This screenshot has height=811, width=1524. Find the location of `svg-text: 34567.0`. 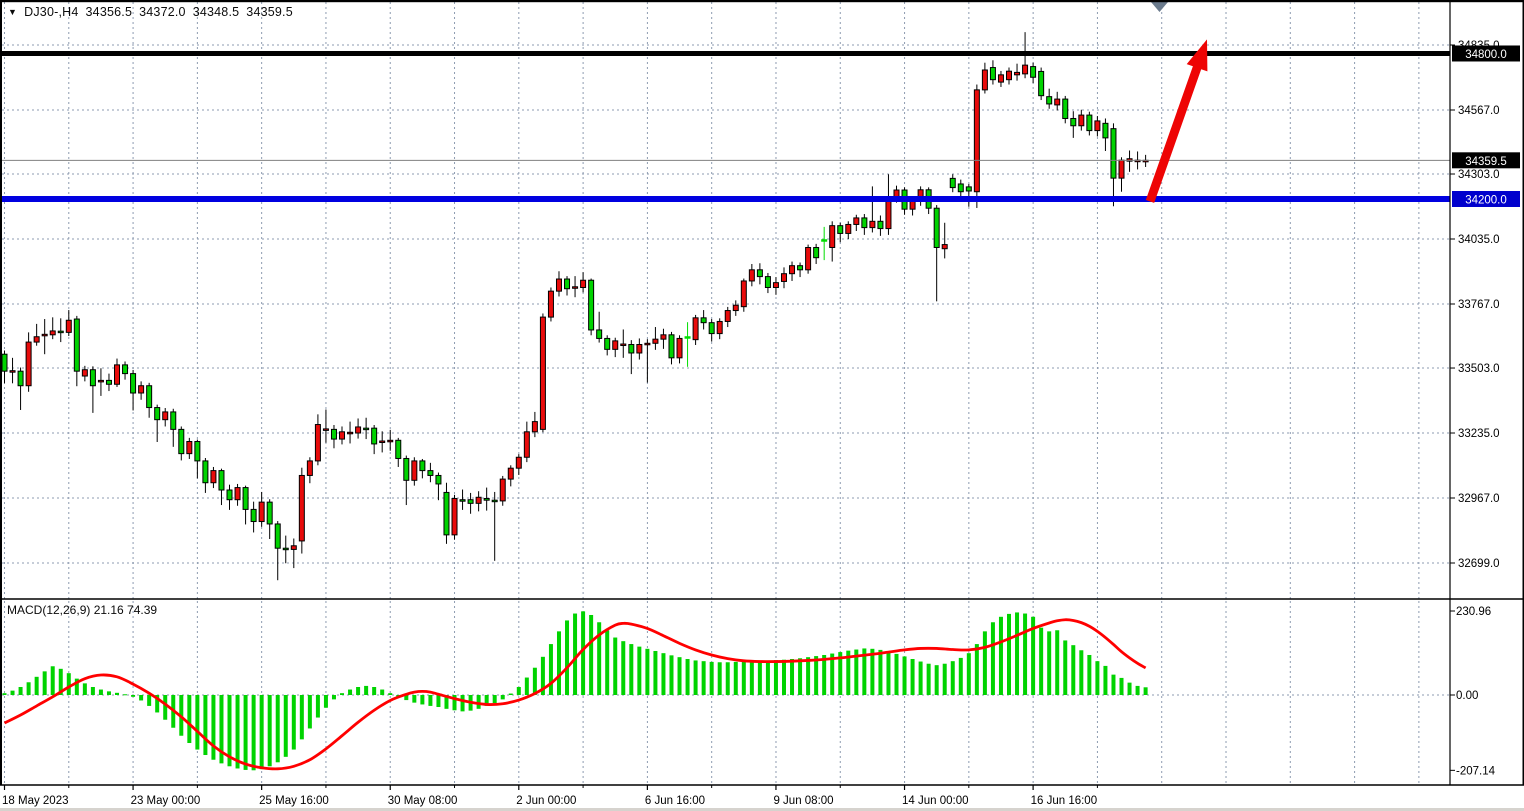

svg-text: 34567.0 is located at coordinates (1479, 111).